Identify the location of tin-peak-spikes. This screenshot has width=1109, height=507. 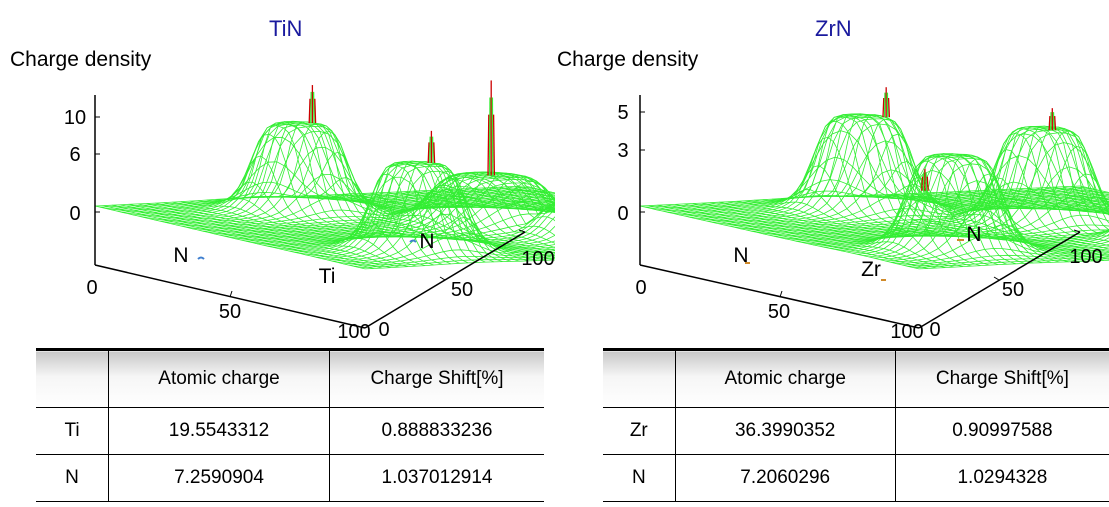
(402, 128).